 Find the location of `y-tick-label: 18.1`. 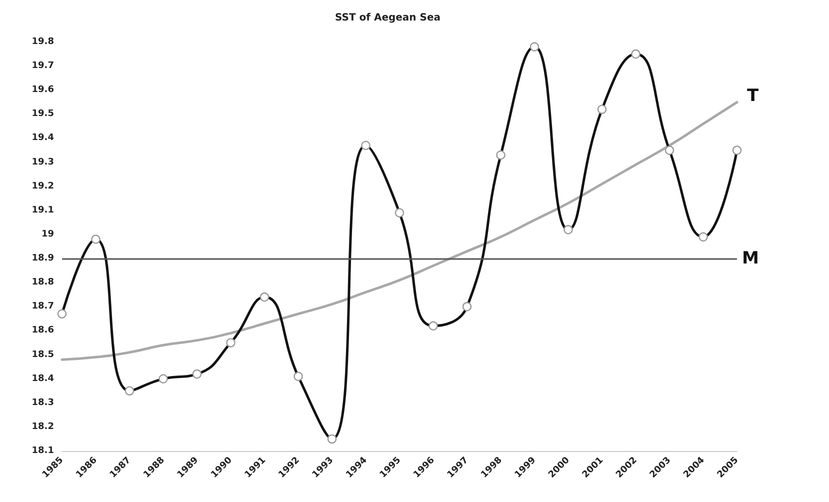

y-tick-label: 18.1 is located at coordinates (43, 451).